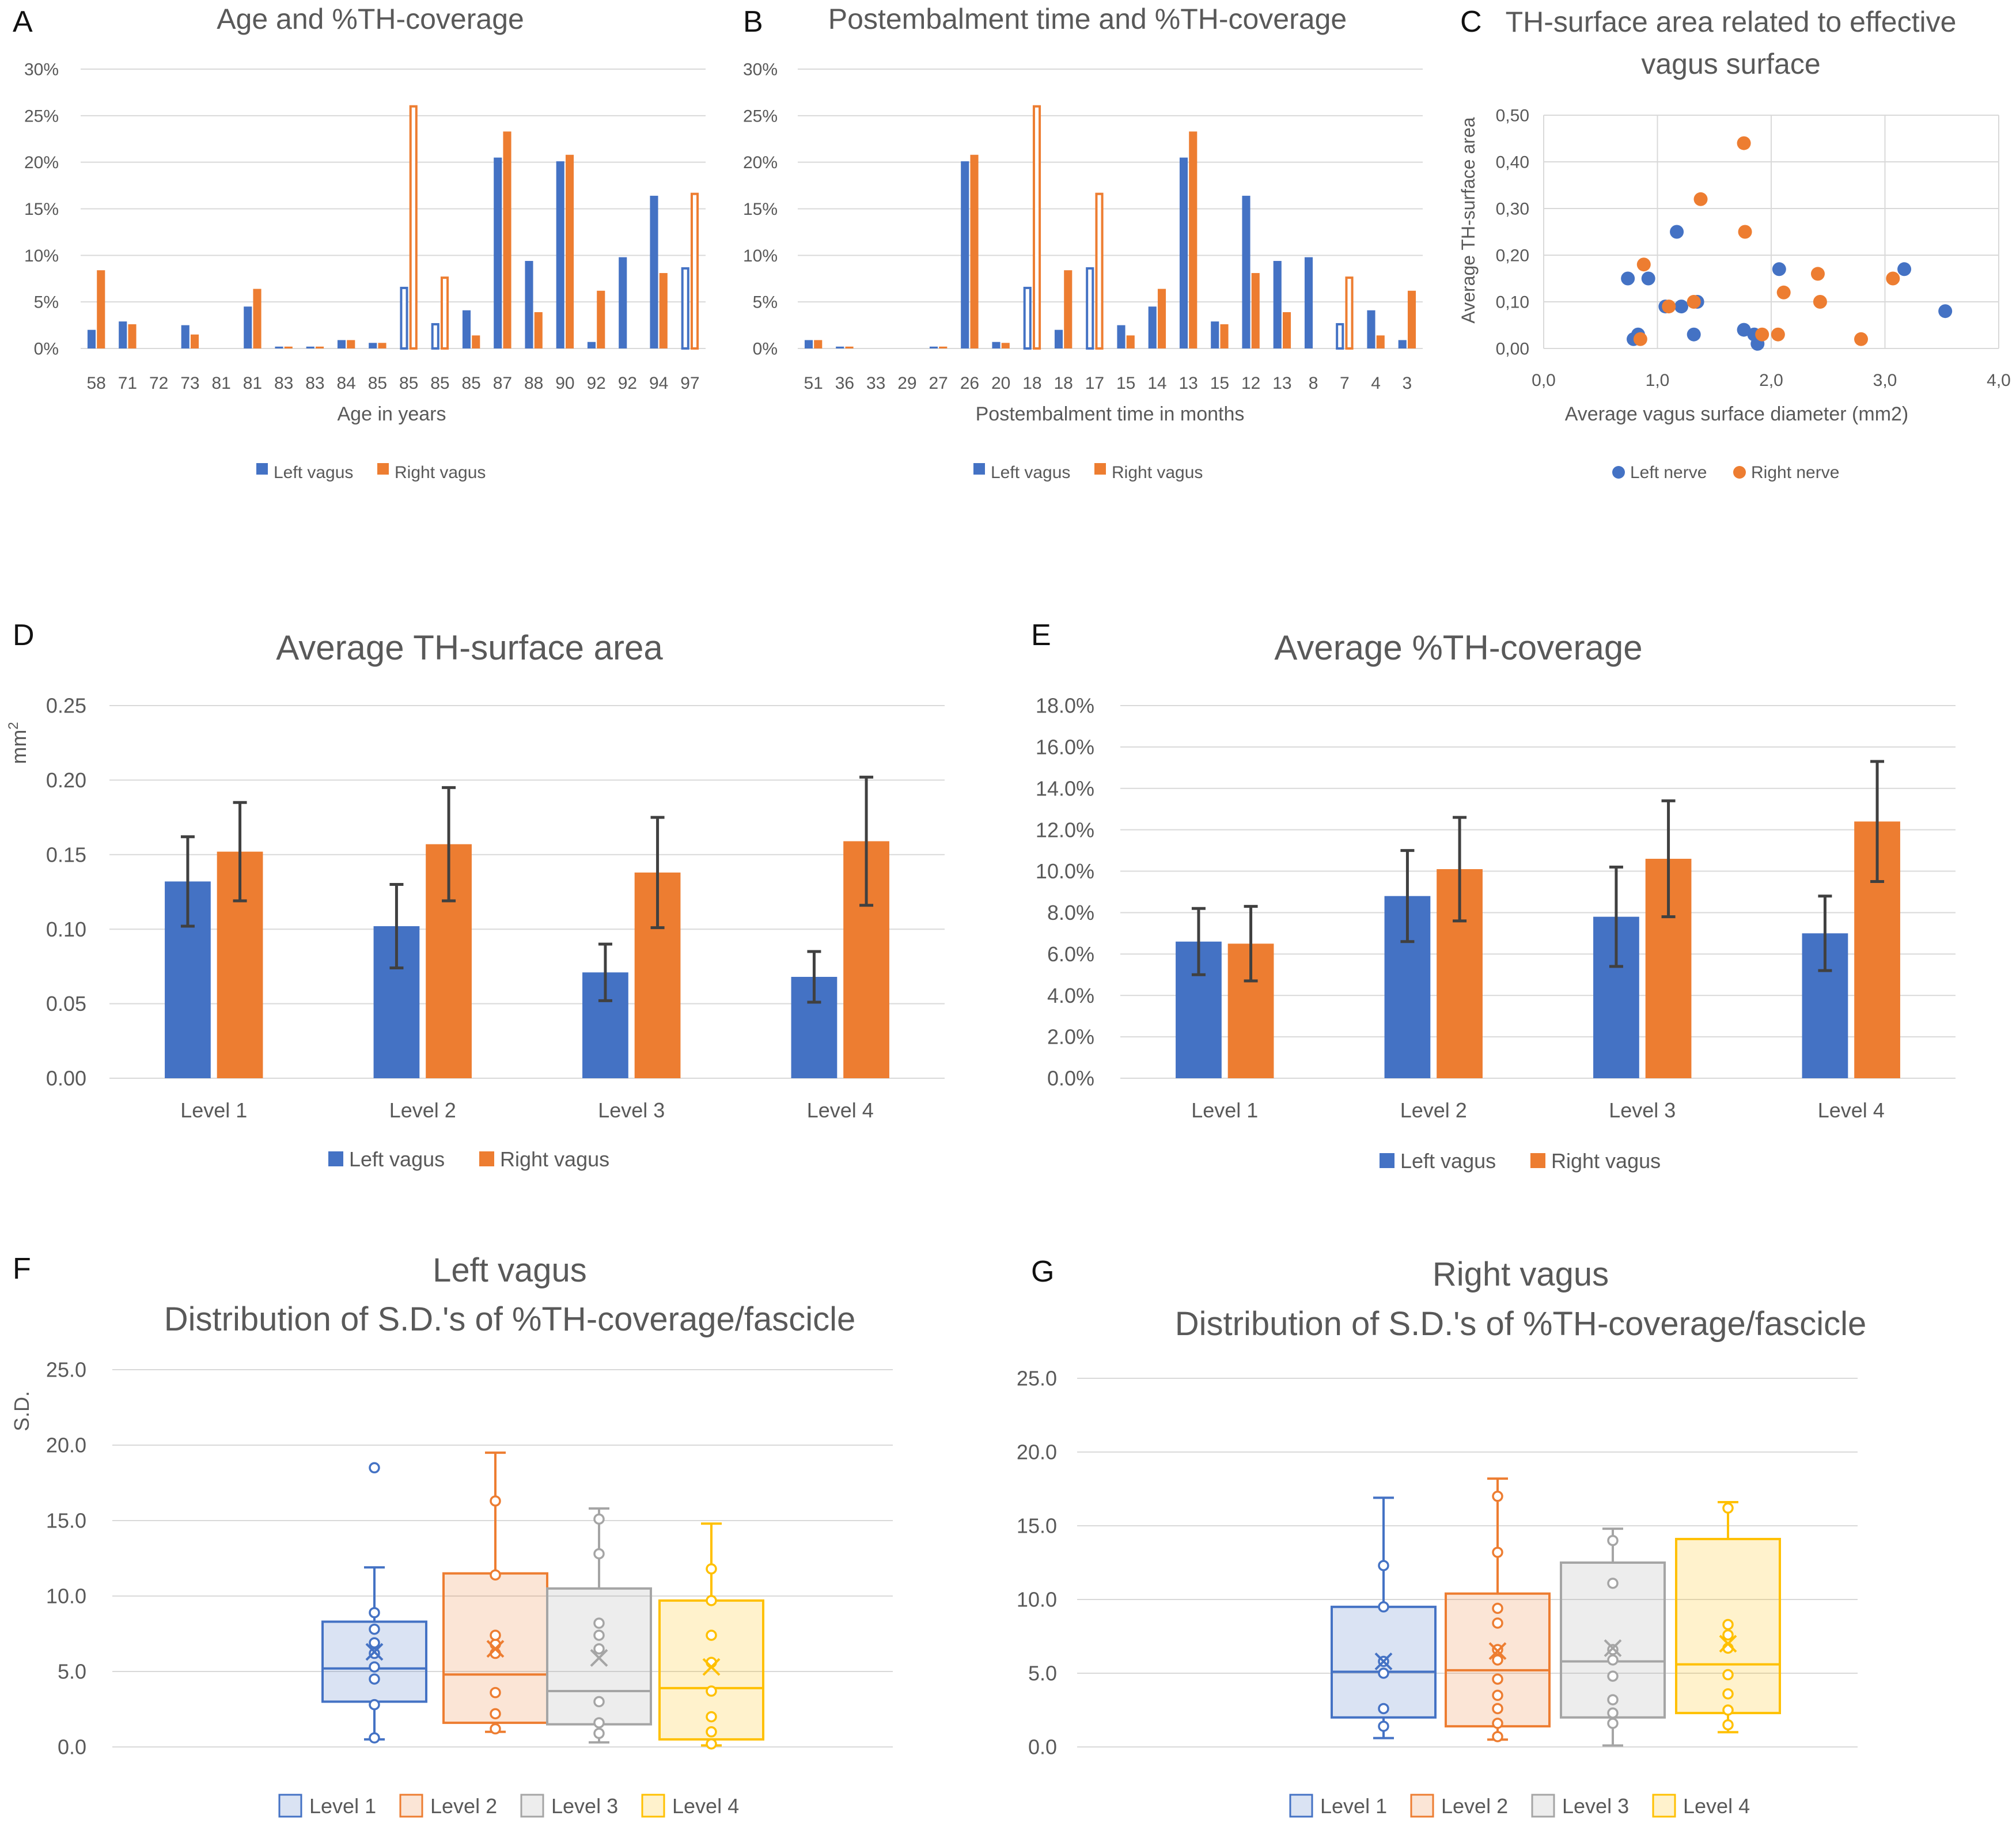  Describe the element at coordinates (1065, 871) in the screenshot. I see `y-tick-label: 10.0%` at that location.